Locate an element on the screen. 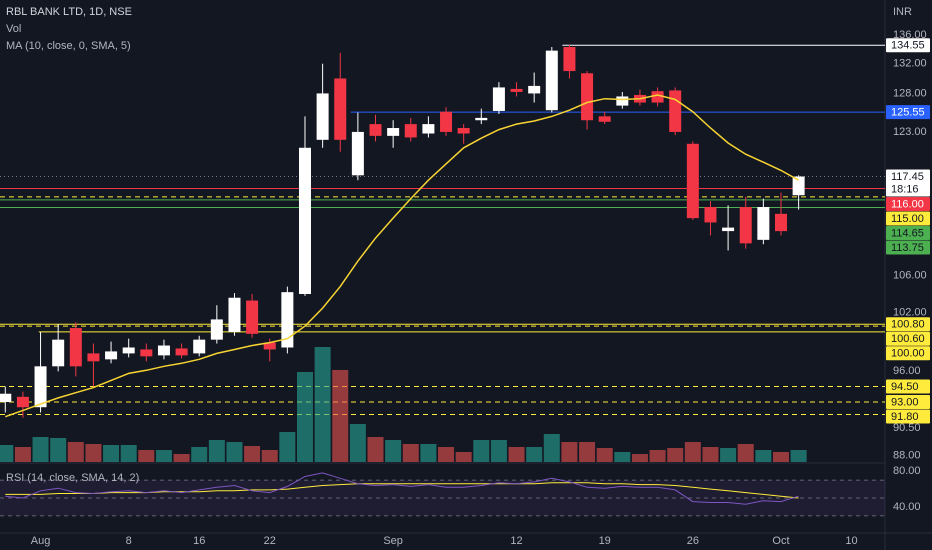  x-tick-label: Oct is located at coordinates (780, 541).